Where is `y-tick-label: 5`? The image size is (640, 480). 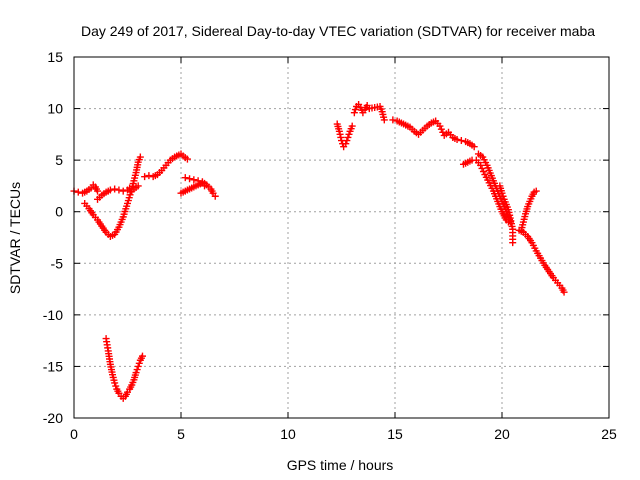 y-tick-label: 5 is located at coordinates (59, 160).